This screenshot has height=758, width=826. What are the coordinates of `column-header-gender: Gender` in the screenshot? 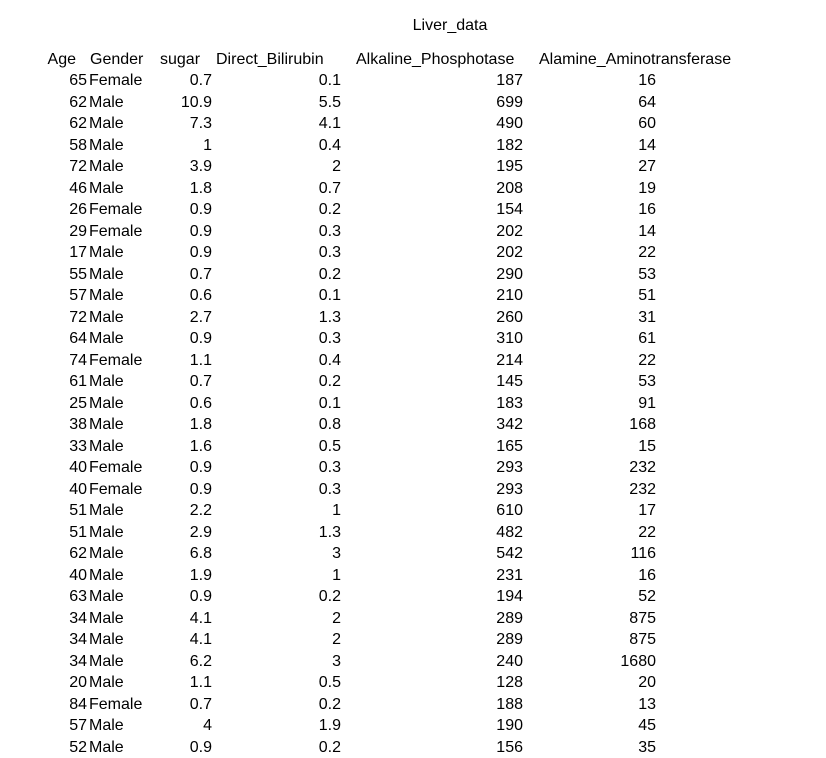 It's located at (119, 59).